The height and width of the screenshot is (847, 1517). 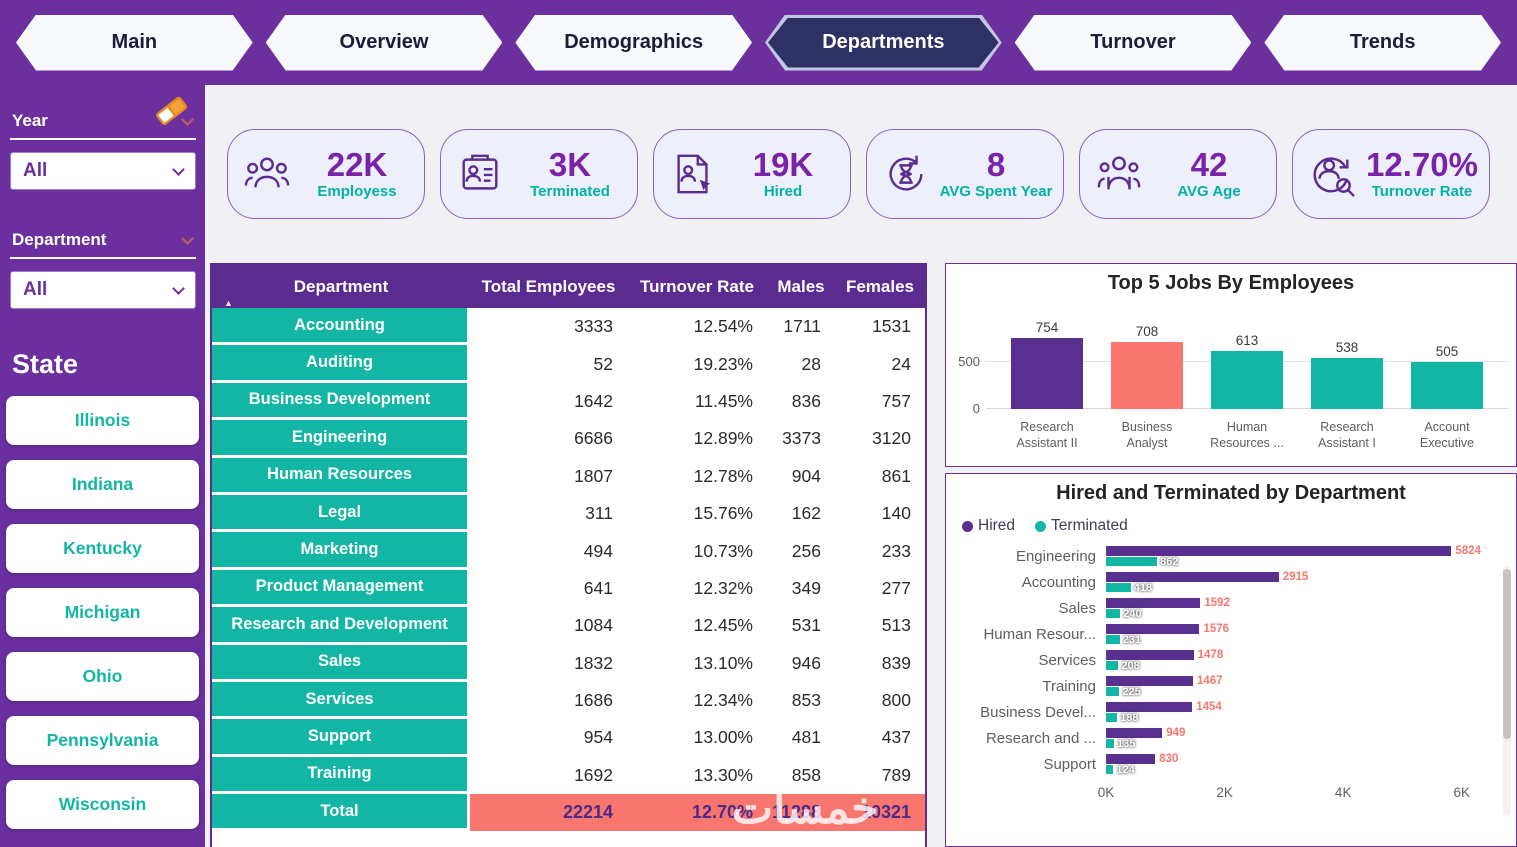 I want to click on value-cell: 858, so click(x=801, y=775).